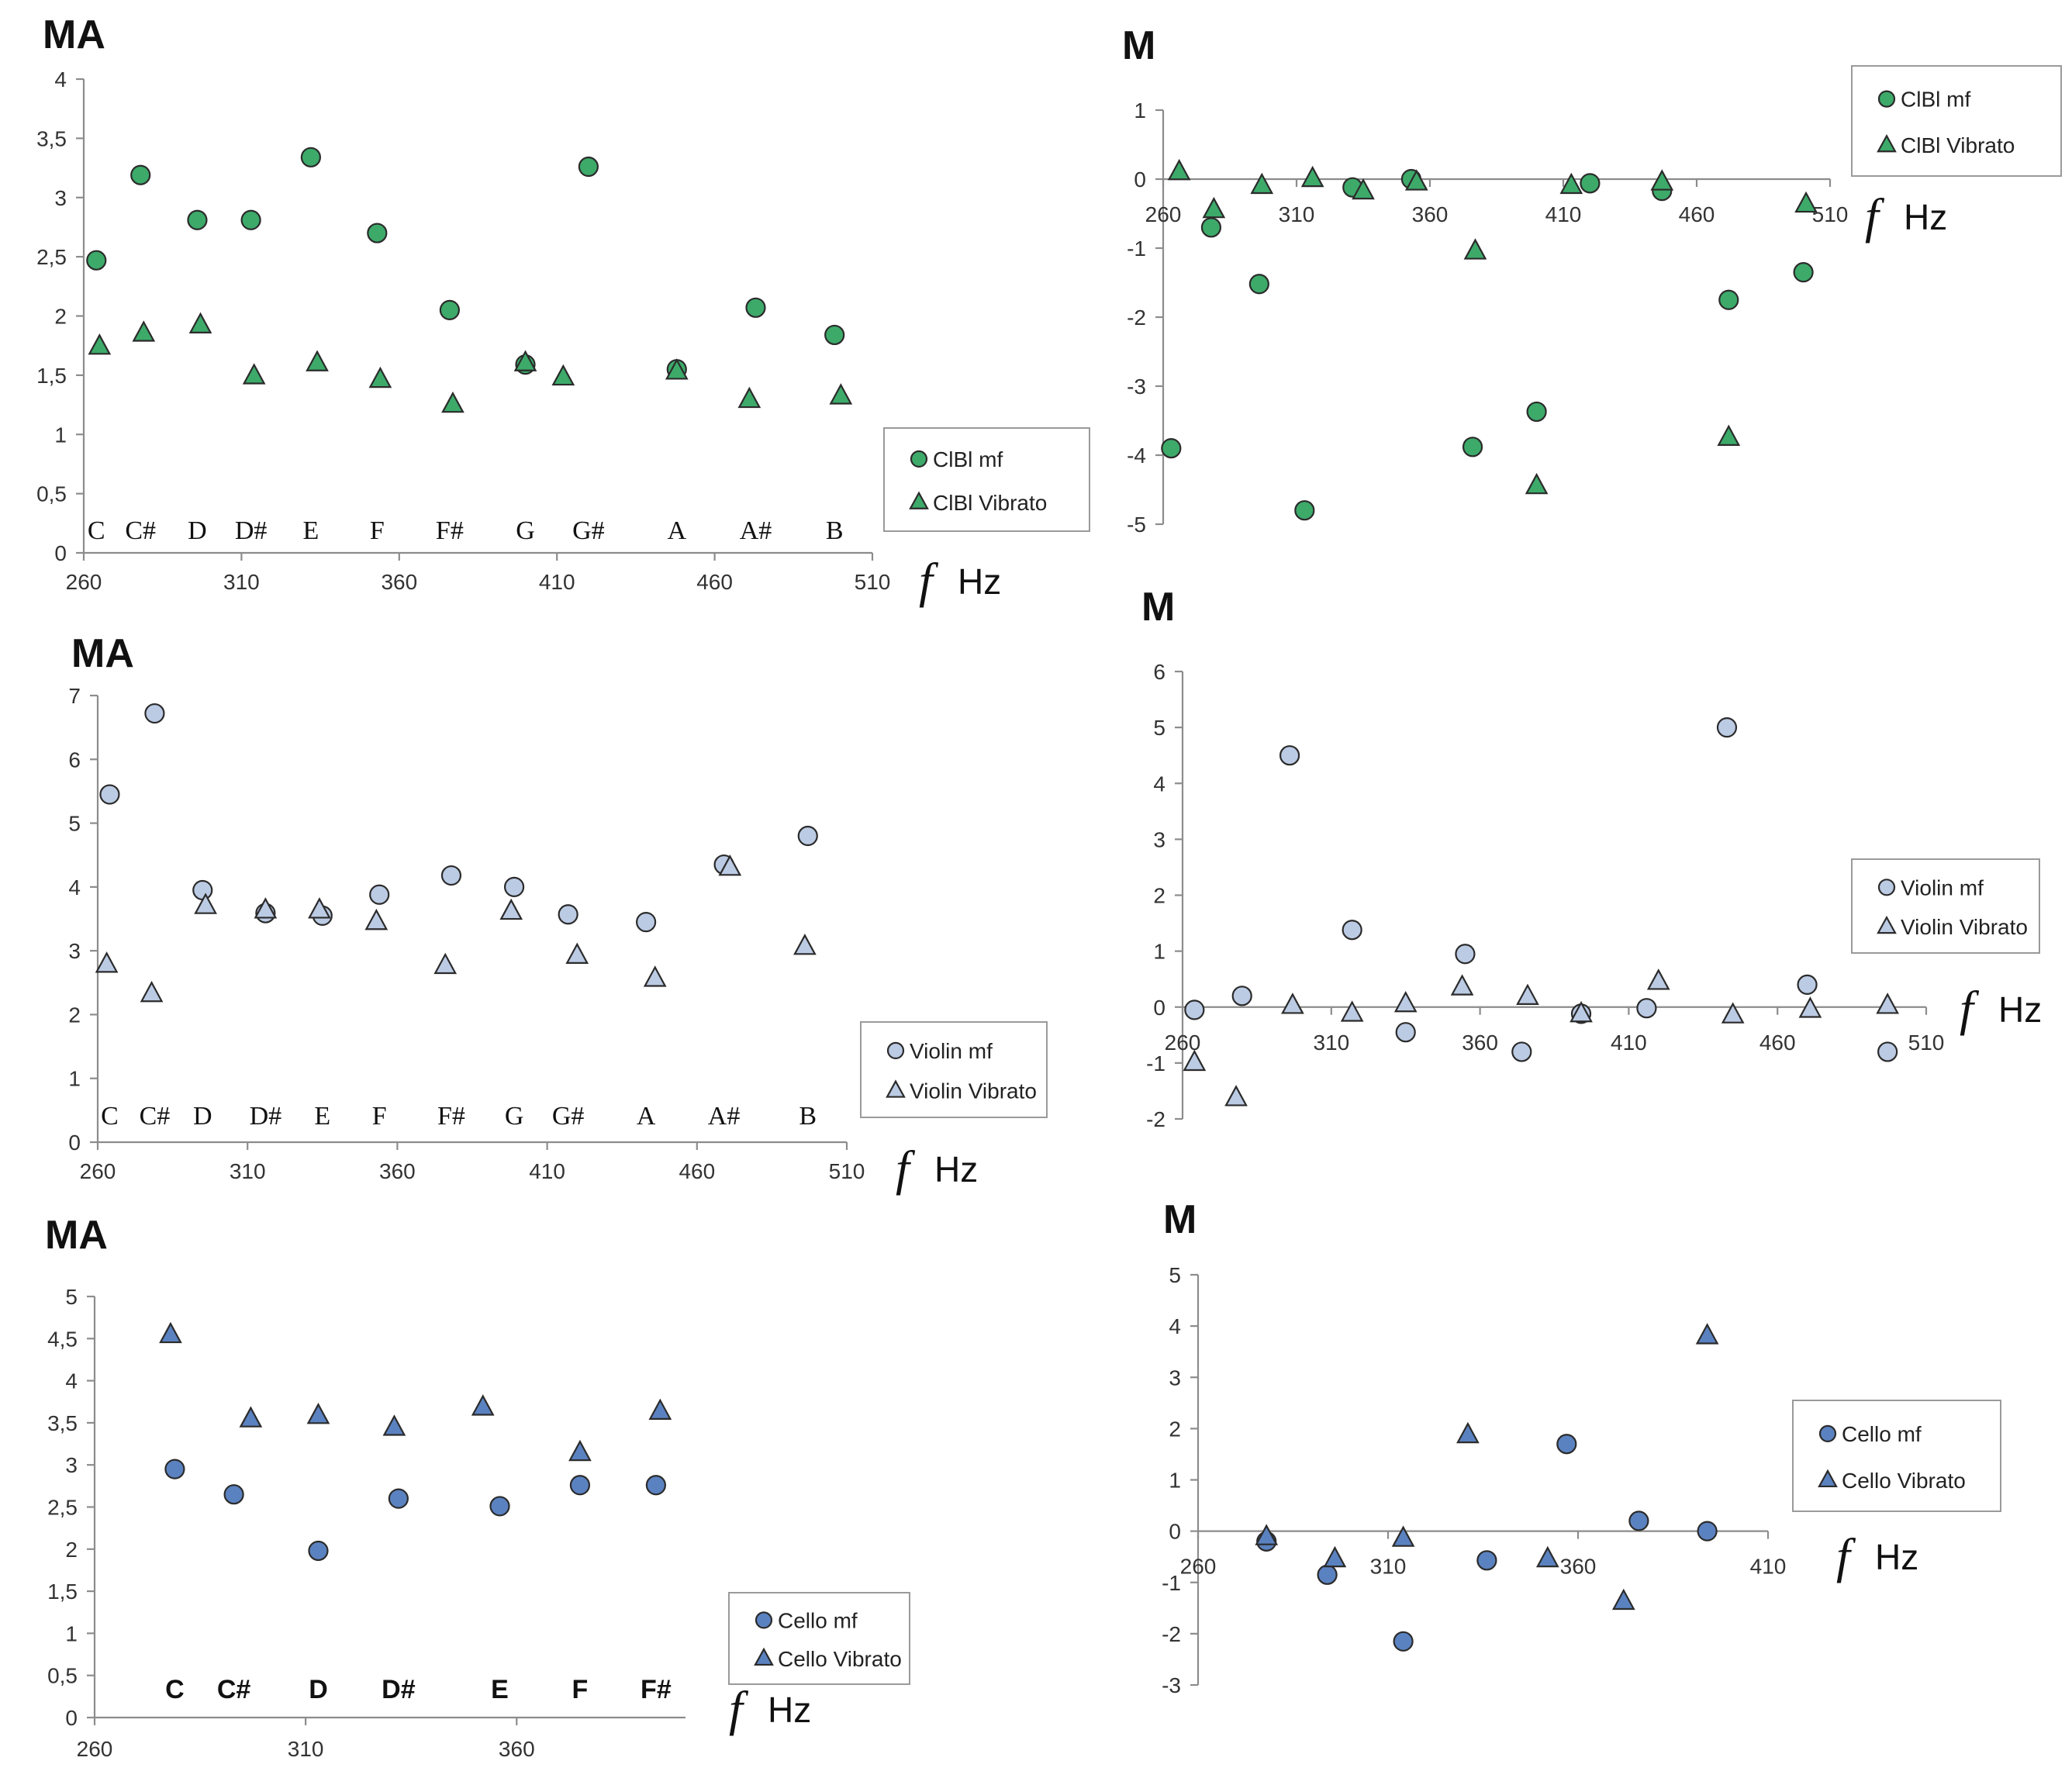  What do you see at coordinates (500, 1689) in the screenshot?
I see `note-label: E` at bounding box center [500, 1689].